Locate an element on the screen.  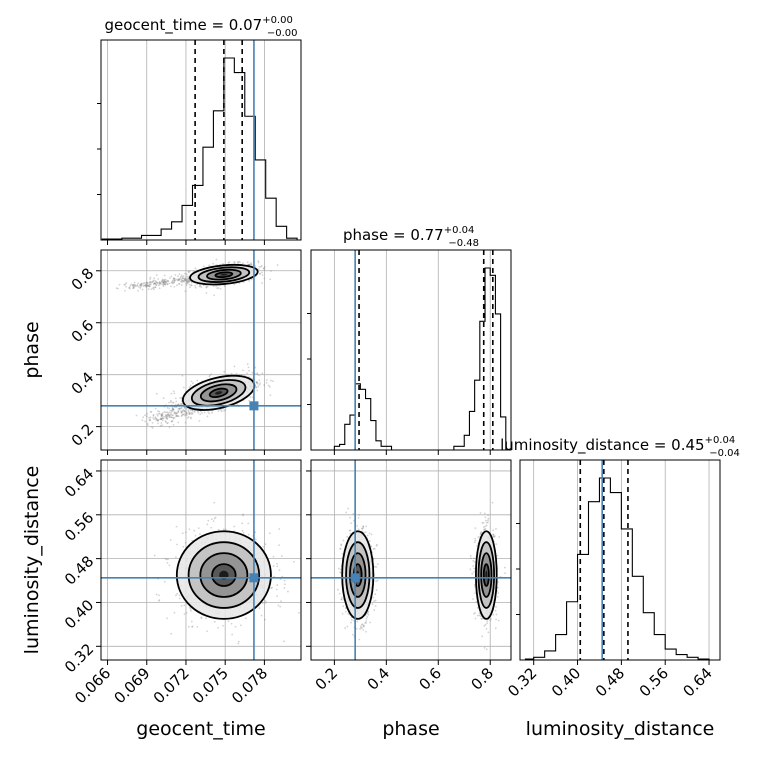
title-upper: +0.00 is located at coordinates (277, 20).